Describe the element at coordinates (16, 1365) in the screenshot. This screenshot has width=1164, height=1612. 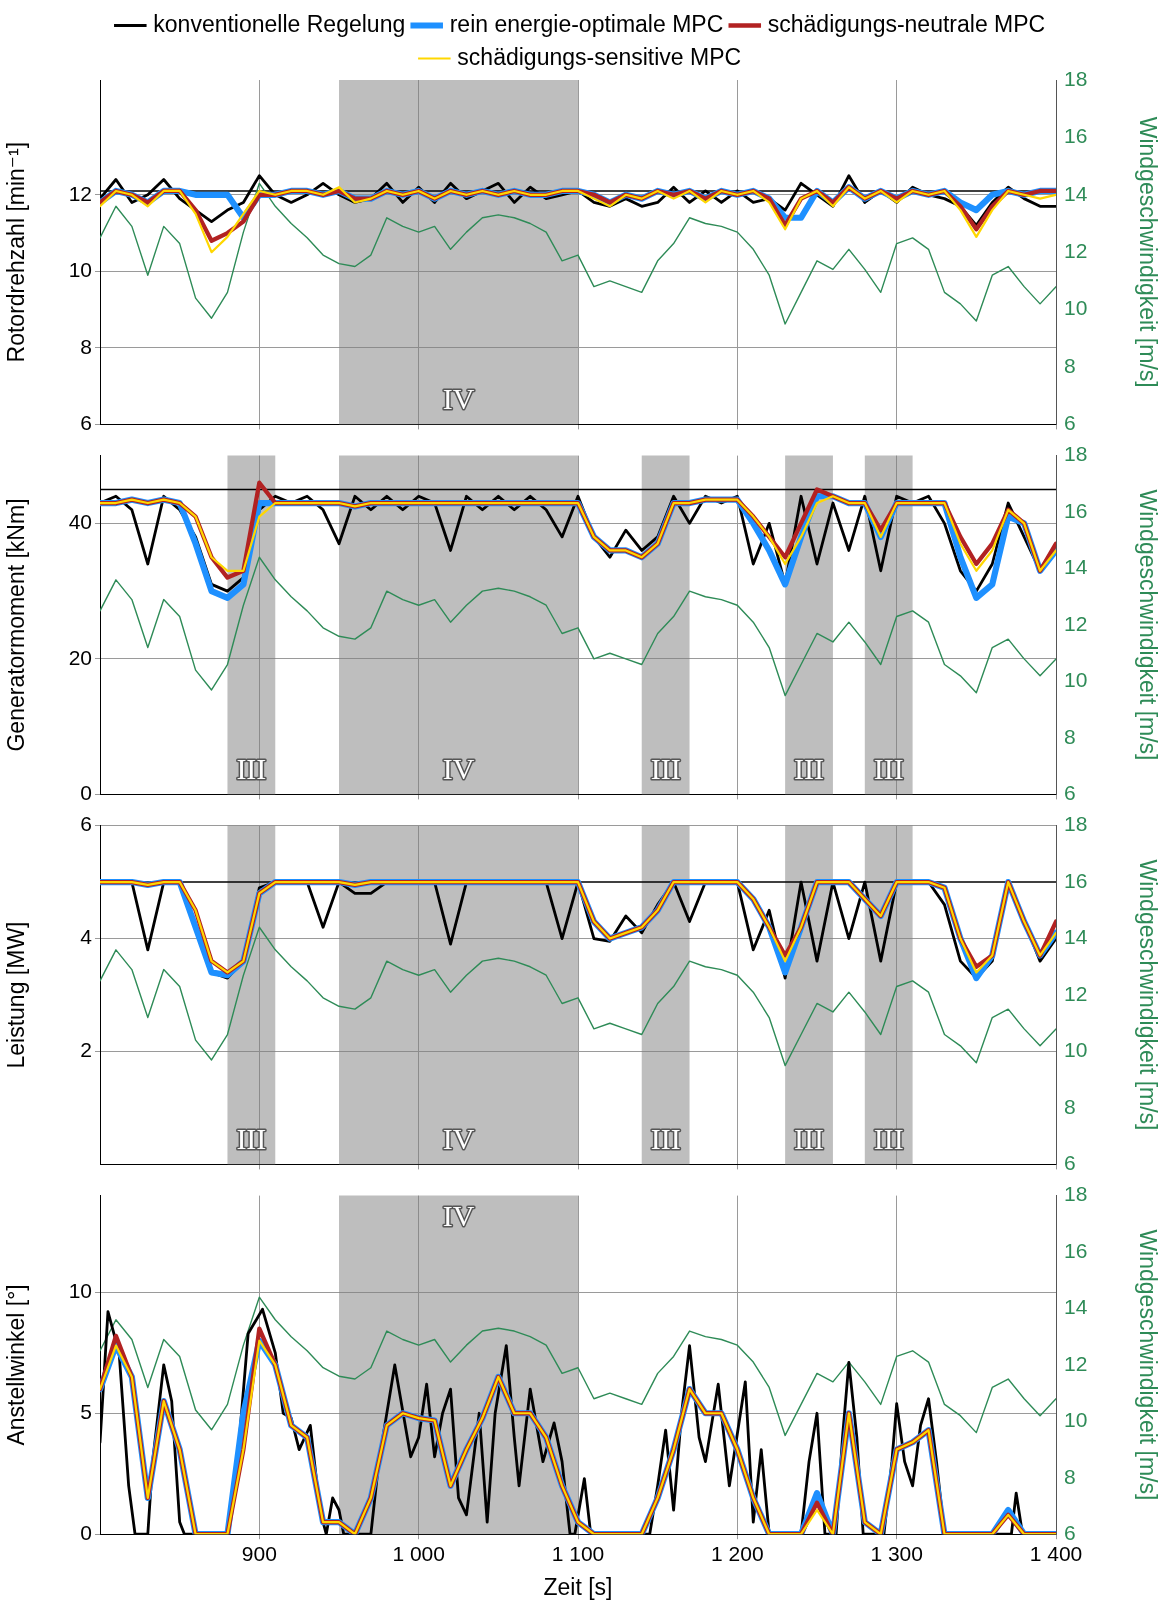
I see `y-axis-title: Anstellwinkel [°]` at that location.